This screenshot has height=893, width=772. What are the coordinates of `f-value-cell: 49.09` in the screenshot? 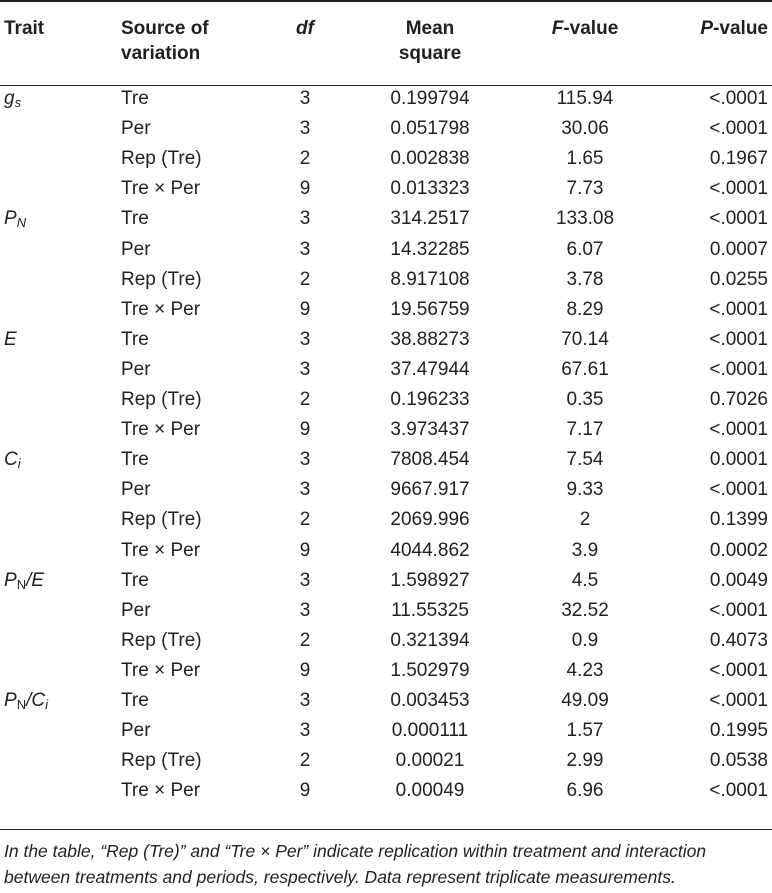 It's located at (585, 700).